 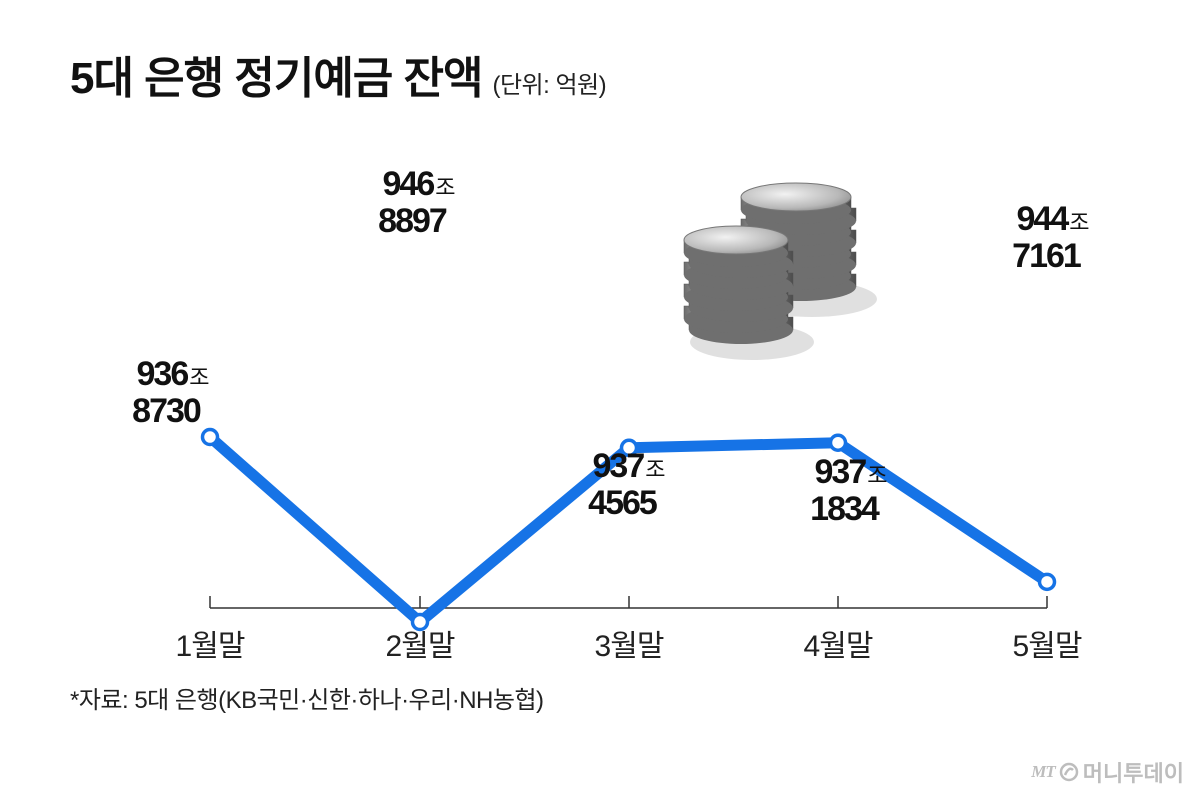 I want to click on x-tick-label: 2월말, so click(x=420, y=646).